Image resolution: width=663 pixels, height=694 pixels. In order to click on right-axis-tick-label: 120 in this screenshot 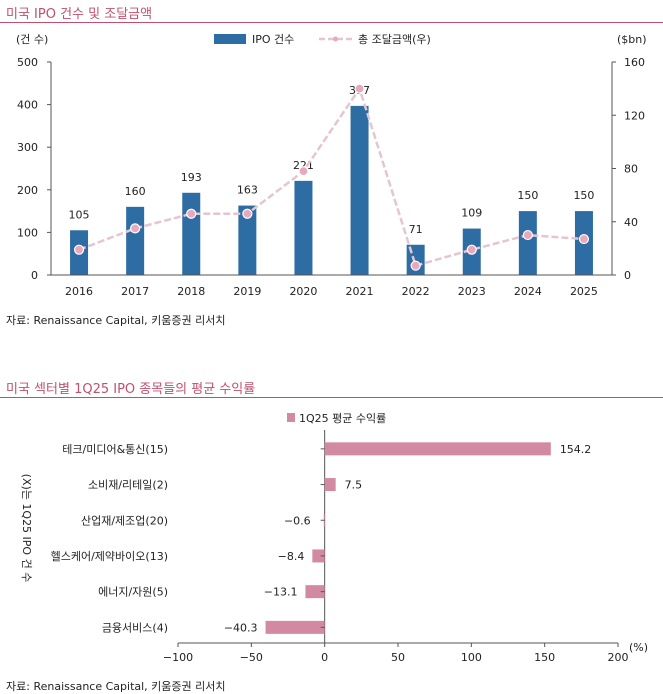, I will do `click(634, 115)`.